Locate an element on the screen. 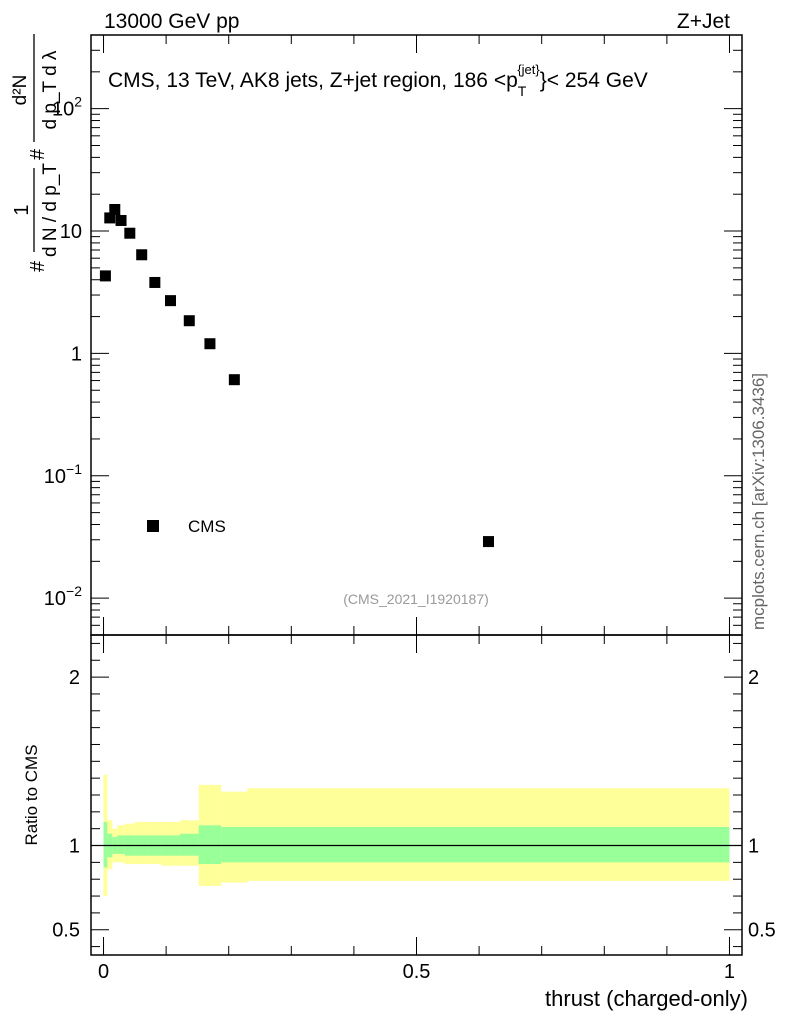 The image size is (786, 1024). main-y-tick-label: 10⁻¹ is located at coordinates (63, 474).